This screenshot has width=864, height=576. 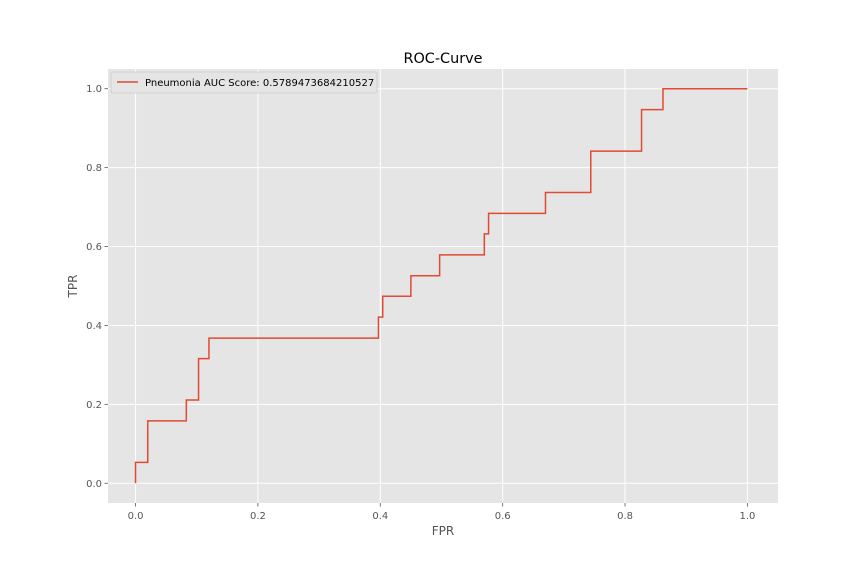 What do you see at coordinates (94, 247) in the screenshot?
I see `y-tick-label: 0.6` at bounding box center [94, 247].